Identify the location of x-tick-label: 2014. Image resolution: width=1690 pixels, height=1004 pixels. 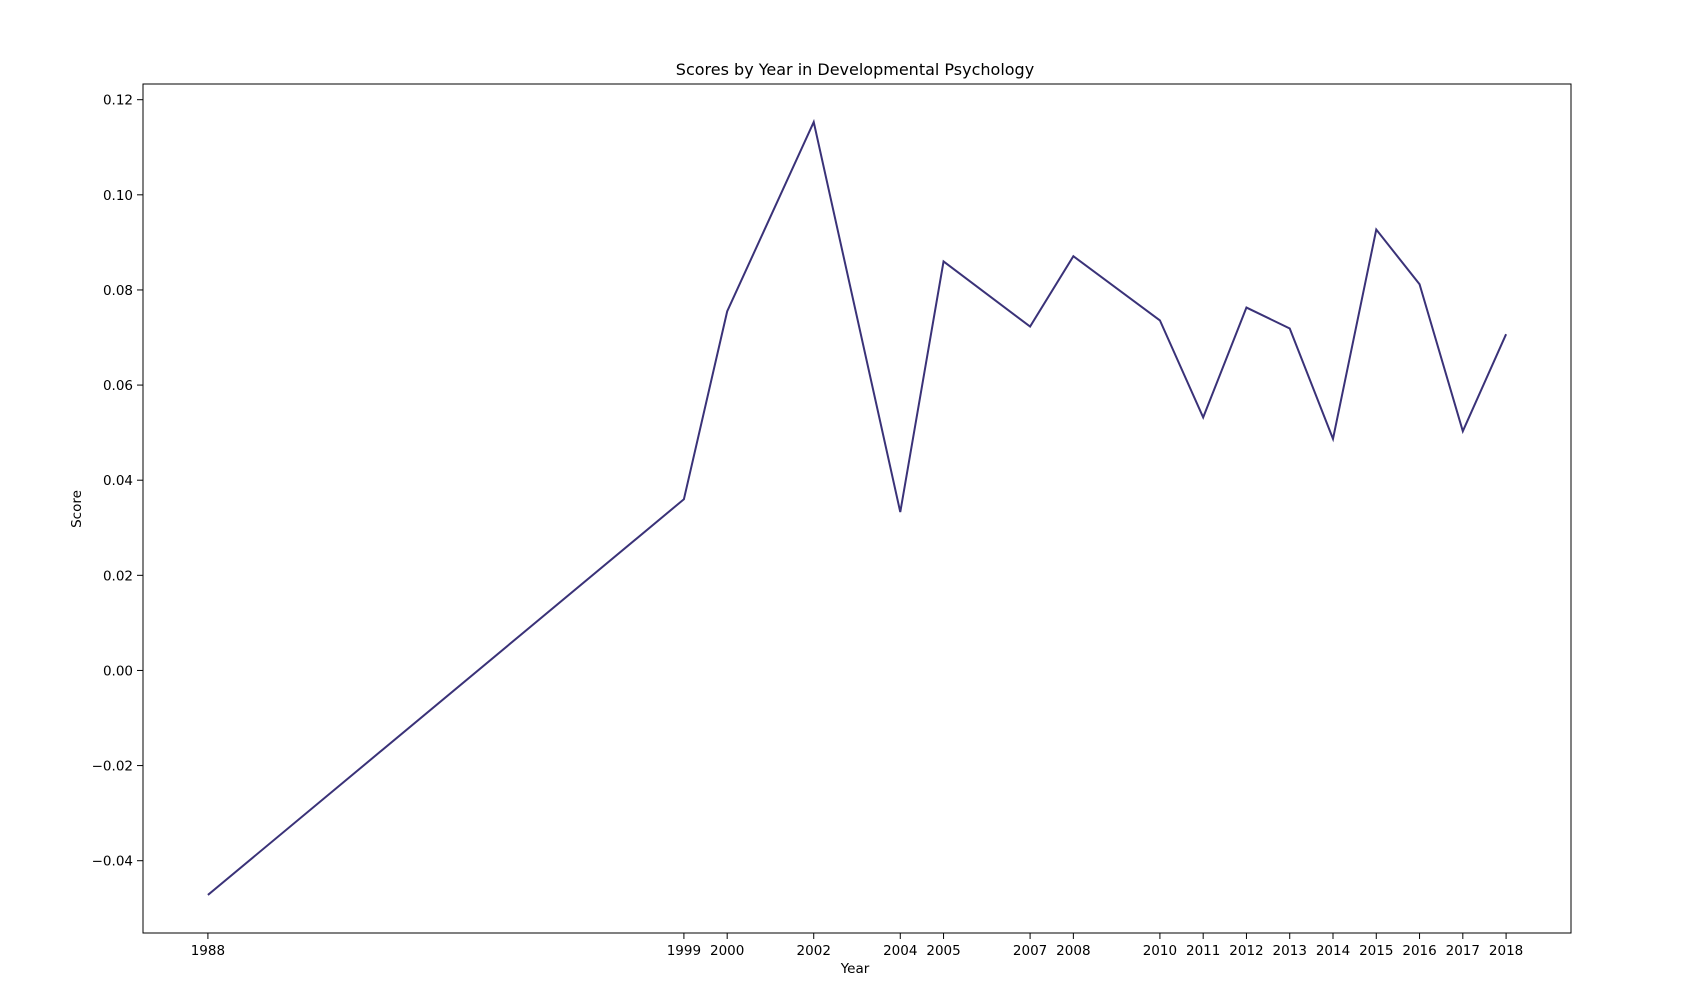
(1333, 951).